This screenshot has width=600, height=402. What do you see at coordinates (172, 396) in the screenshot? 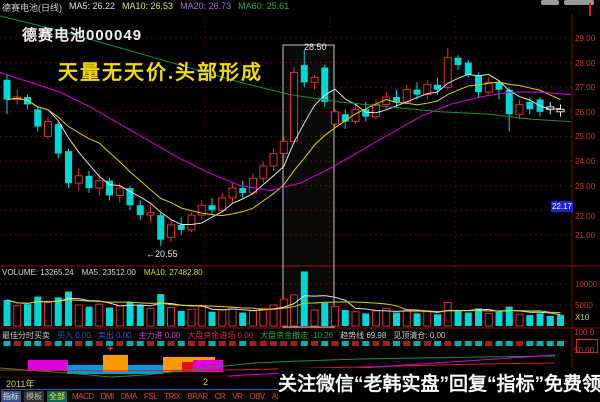
I see `tab-TRIX: TRIX` at bounding box center [172, 396].